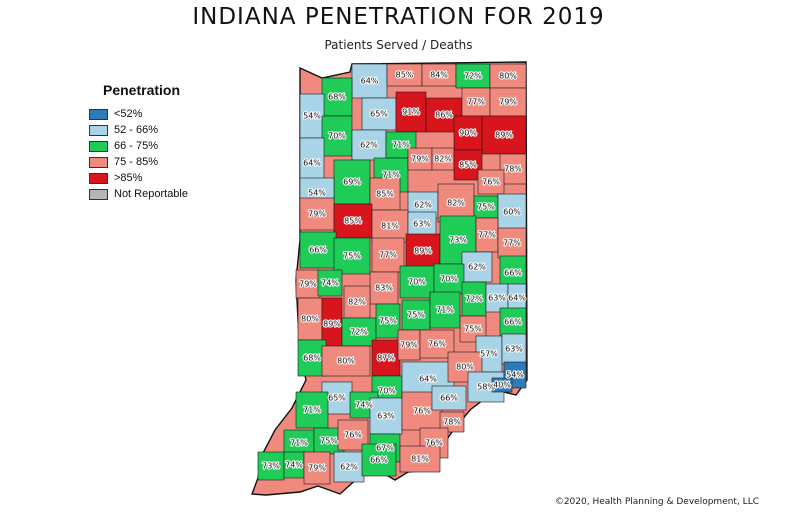 This screenshot has width=797, height=515. Describe the element at coordinates (398, 17) in the screenshot. I see `map-title: INDIANA PENETRATION FOR 2019` at that location.